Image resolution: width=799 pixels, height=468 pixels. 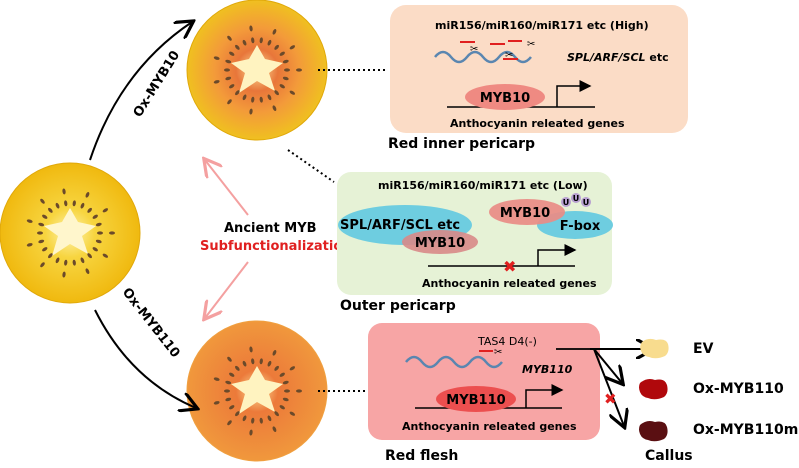 I want to click on arrow-ox-myb110, so click(x=145, y=358).